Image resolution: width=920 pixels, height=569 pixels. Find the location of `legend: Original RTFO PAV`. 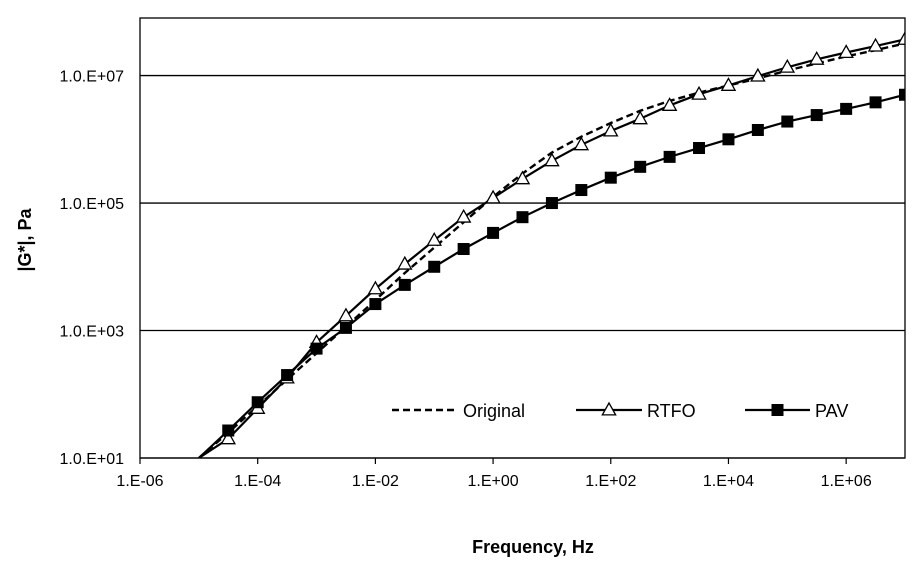

legend: Original RTFO PAV is located at coordinates (620, 411).